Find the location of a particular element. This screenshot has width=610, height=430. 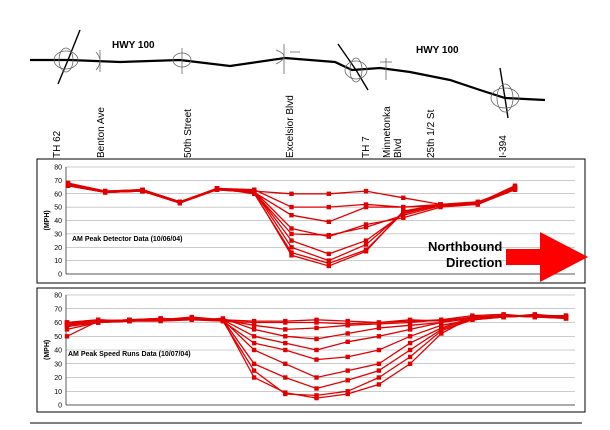

direction-arrow-icon is located at coordinates (547, 257).